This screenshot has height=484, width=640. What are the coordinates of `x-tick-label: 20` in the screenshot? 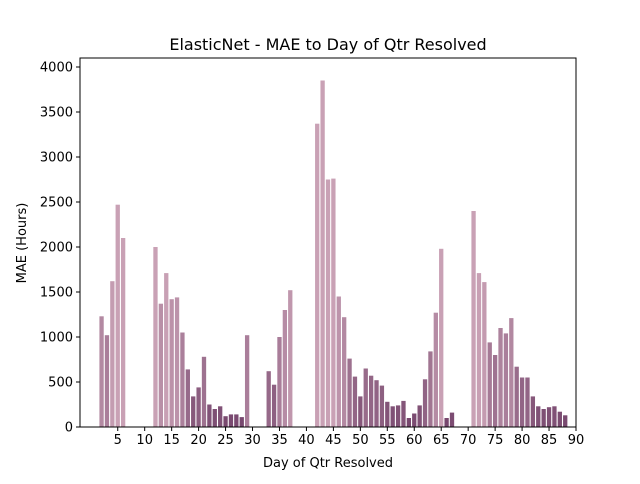 It's located at (198, 440).